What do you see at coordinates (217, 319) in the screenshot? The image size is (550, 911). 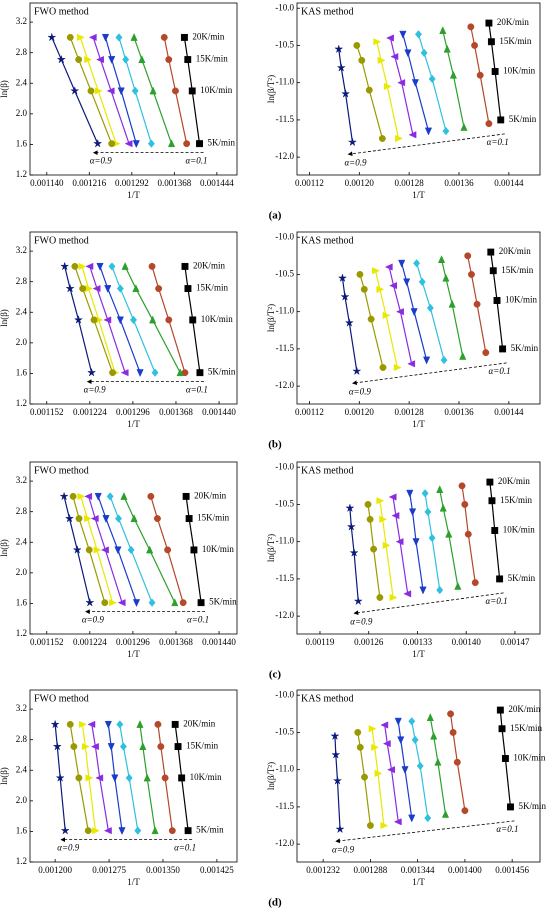 I see `rate-label: 10K/min` at bounding box center [217, 319].